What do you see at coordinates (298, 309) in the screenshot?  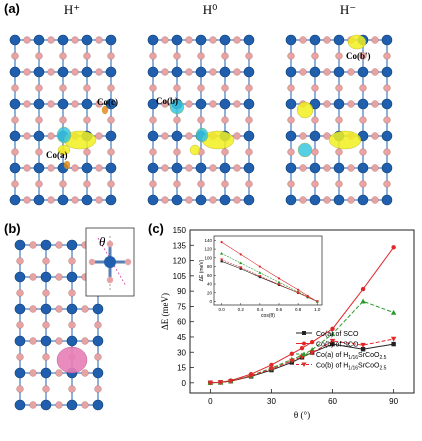 I see `inset-x-tick-label: 0.8` at bounding box center [298, 309].